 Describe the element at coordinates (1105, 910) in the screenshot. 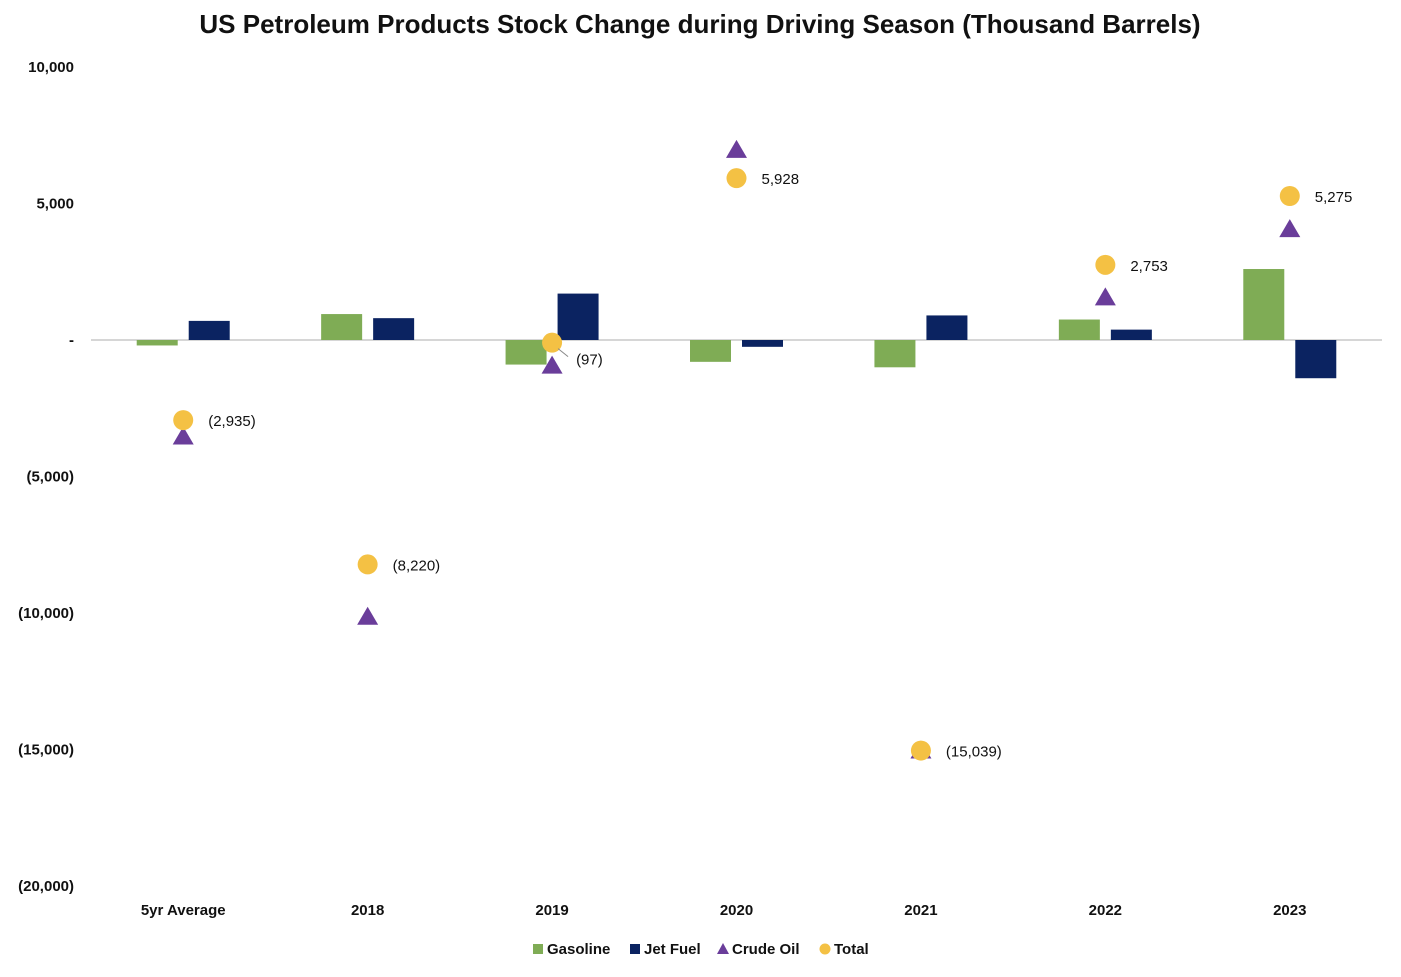

I see `x-tick-label: 2022` at that location.